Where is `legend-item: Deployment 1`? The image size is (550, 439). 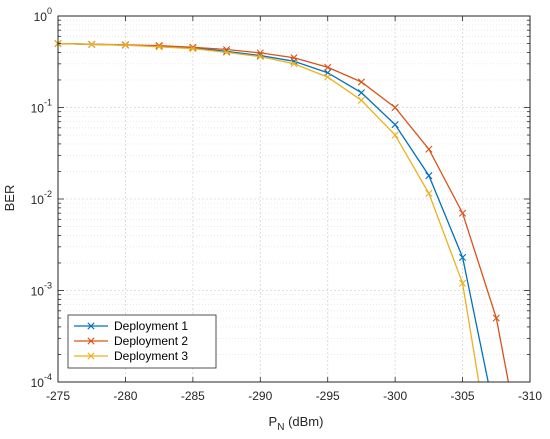
legend-item: Deployment 1 is located at coordinates (131, 326).